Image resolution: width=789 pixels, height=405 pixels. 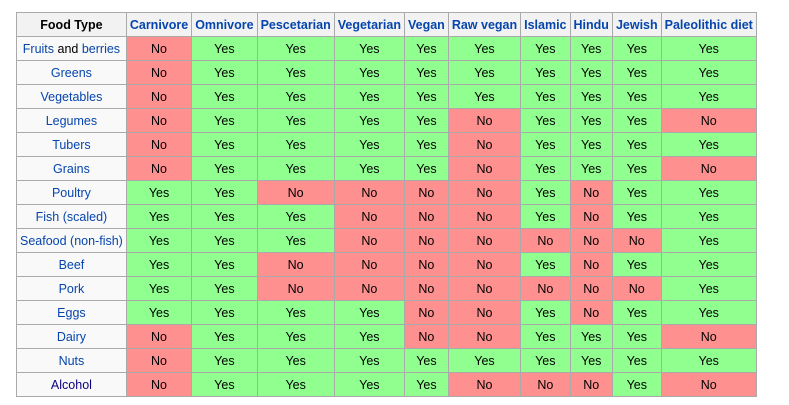 I want to click on table-row: Greens No Yes Yes Yes Yes Yes Yes Yes Yes Yes, so click(x=386, y=72).